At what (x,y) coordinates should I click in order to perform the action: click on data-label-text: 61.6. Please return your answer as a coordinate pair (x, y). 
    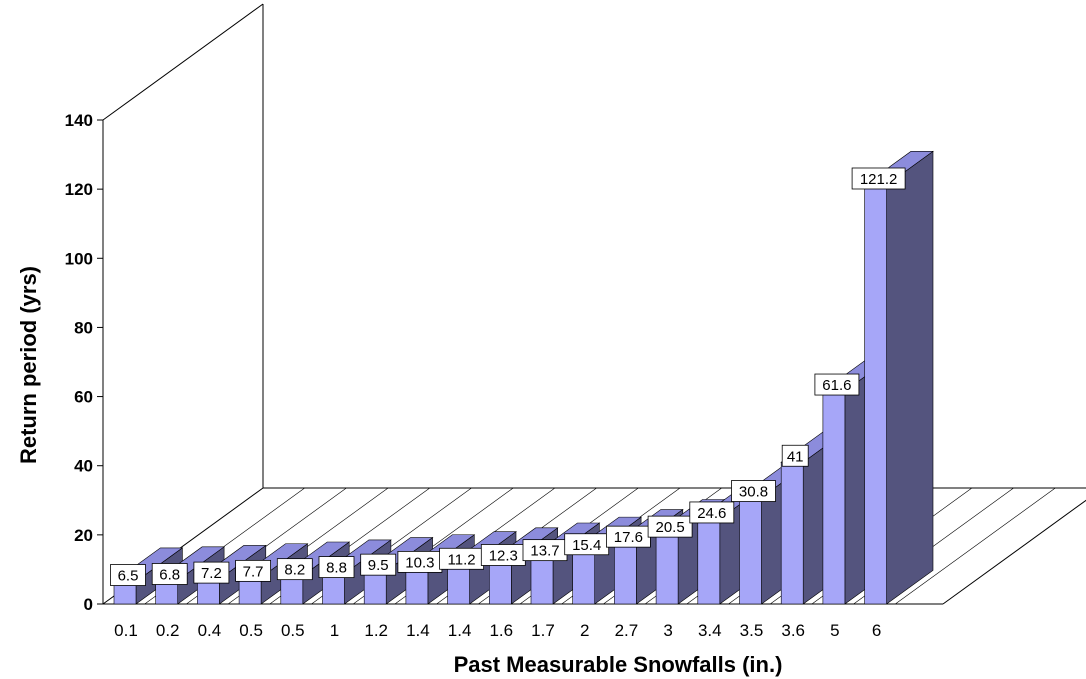
    Looking at the image, I should click on (836, 385).